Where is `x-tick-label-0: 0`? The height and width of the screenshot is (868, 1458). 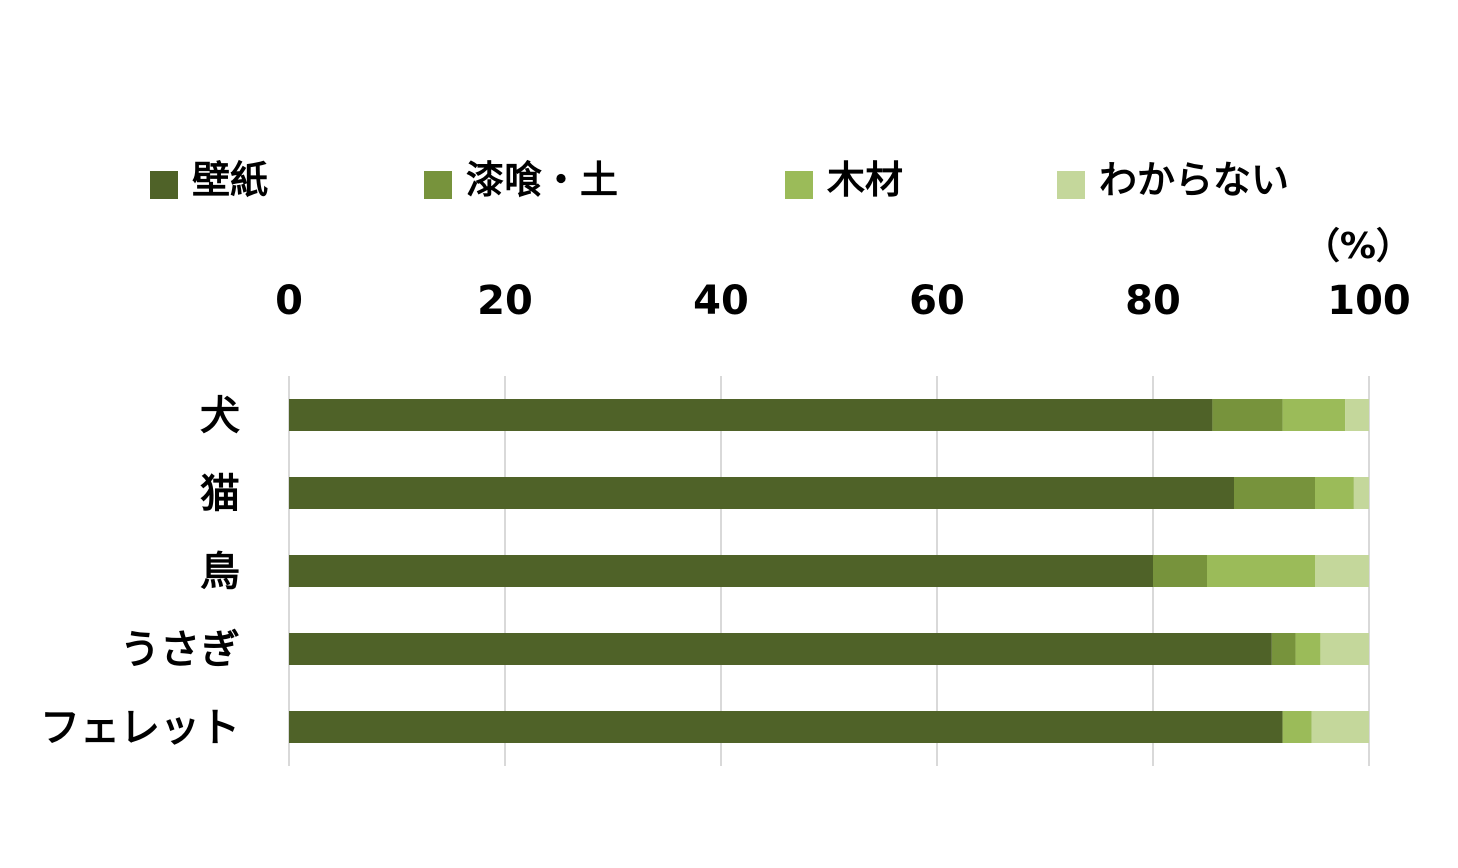 x-tick-label-0: 0 is located at coordinates (289, 301).